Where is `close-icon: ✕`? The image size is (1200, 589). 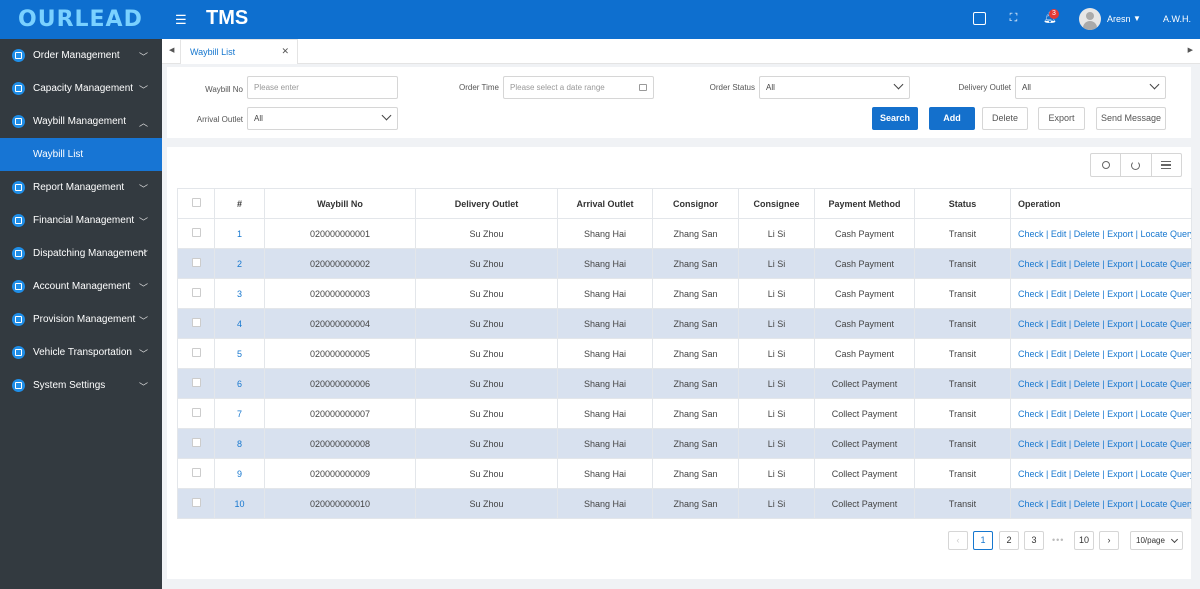
close-icon: ✕ is located at coordinates (285, 51).